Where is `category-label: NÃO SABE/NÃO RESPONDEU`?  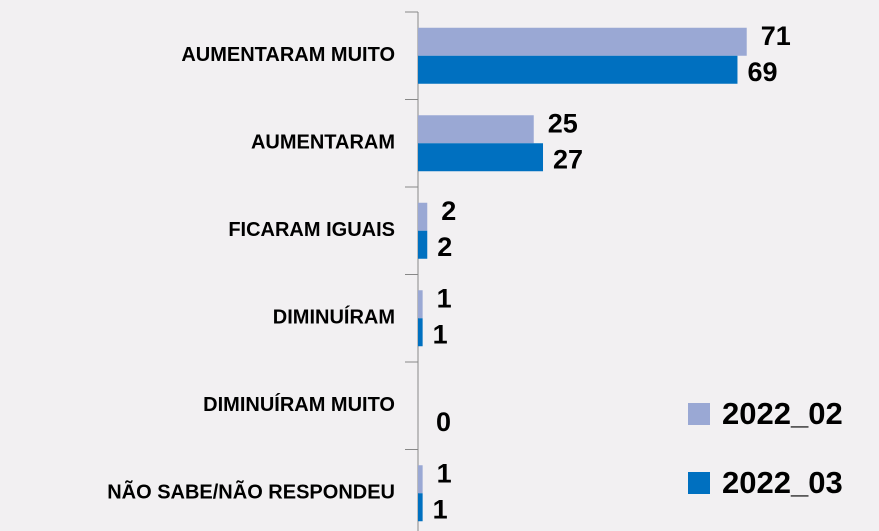 category-label: NÃO SABE/NÃO RESPONDEU is located at coordinates (251, 492).